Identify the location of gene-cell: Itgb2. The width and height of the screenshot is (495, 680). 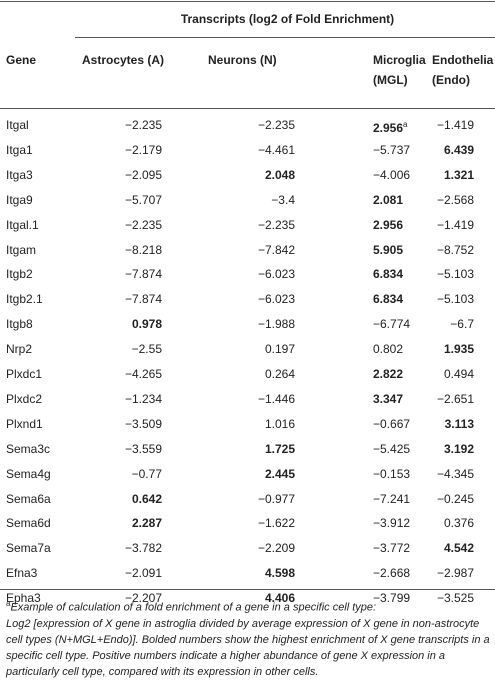
(19, 274).